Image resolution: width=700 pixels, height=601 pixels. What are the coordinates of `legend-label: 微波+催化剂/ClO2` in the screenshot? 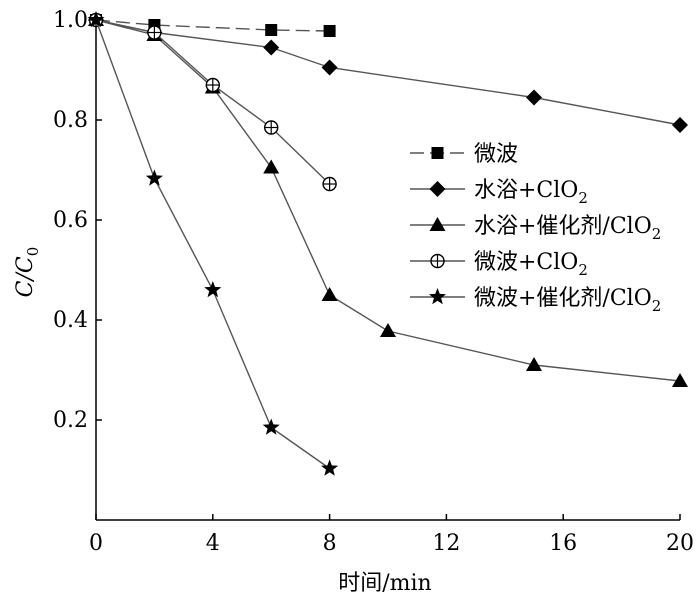 It's located at (567, 300).